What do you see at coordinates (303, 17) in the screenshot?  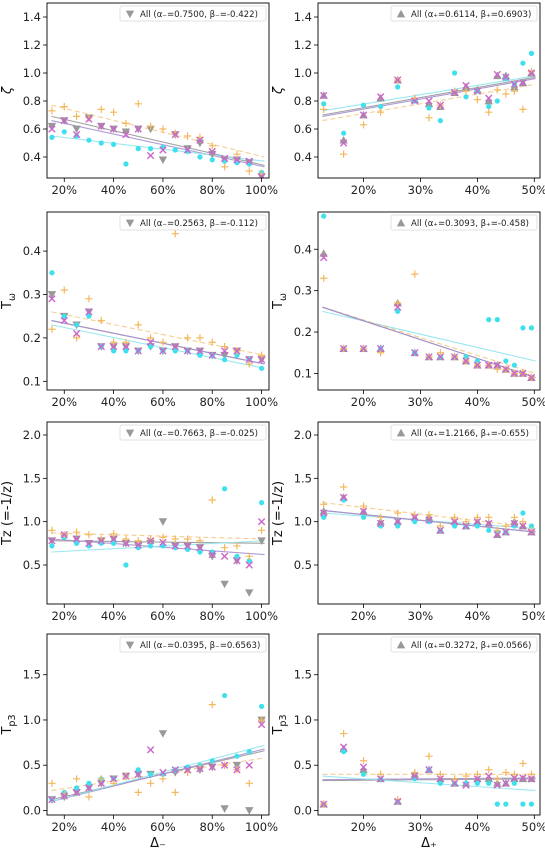 I see `y-tick-label: 1.4` at bounding box center [303, 17].